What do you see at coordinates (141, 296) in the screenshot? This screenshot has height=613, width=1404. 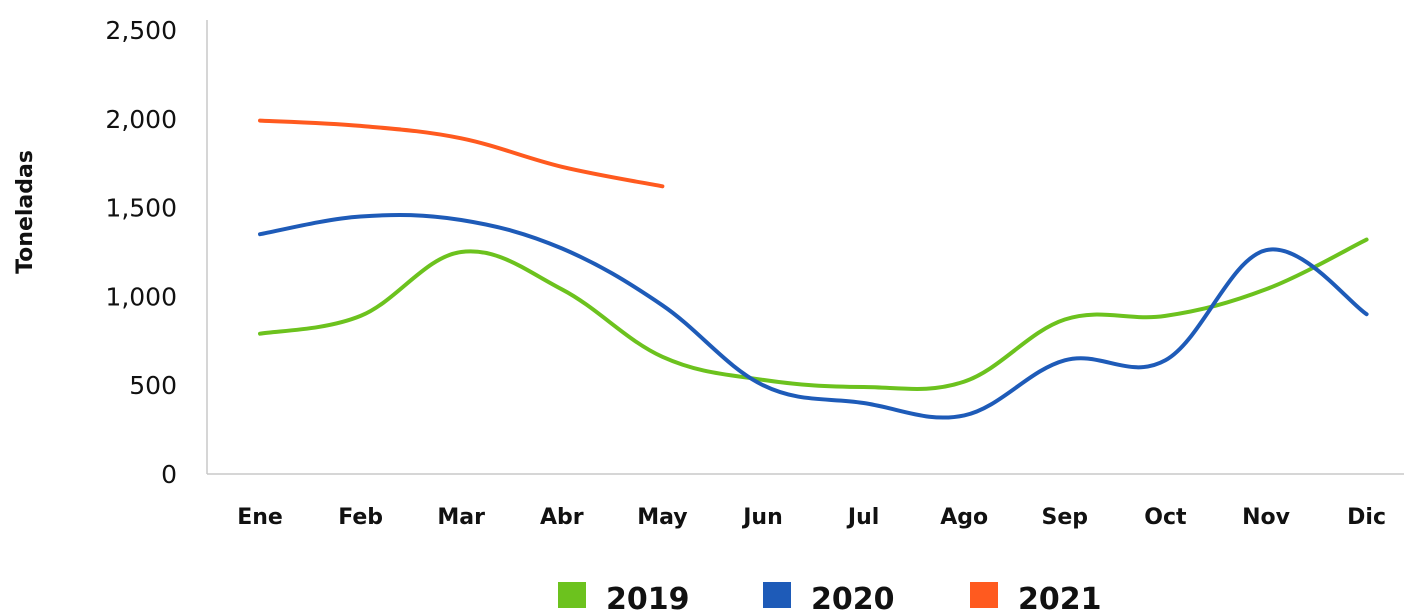 I see `y-tick-label: 1,000` at bounding box center [141, 296].